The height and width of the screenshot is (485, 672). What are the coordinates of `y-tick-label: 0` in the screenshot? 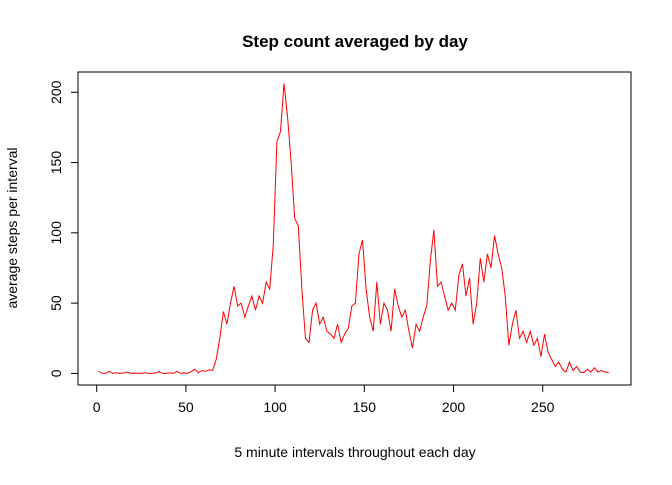 It's located at (56, 373).